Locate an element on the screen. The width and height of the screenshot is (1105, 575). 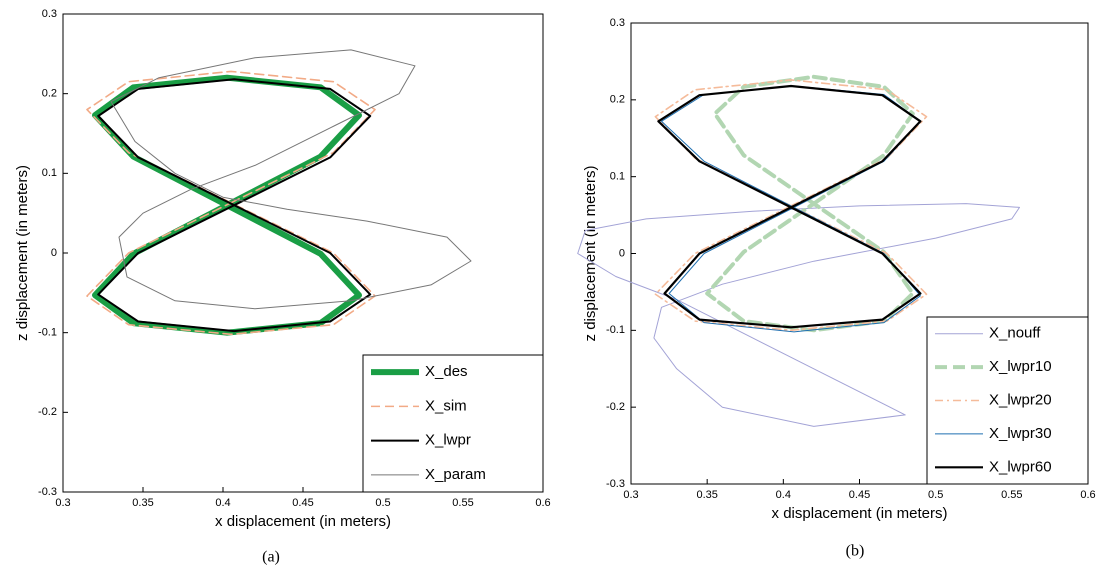
legend-label: X_nouff is located at coordinates (1015, 333).